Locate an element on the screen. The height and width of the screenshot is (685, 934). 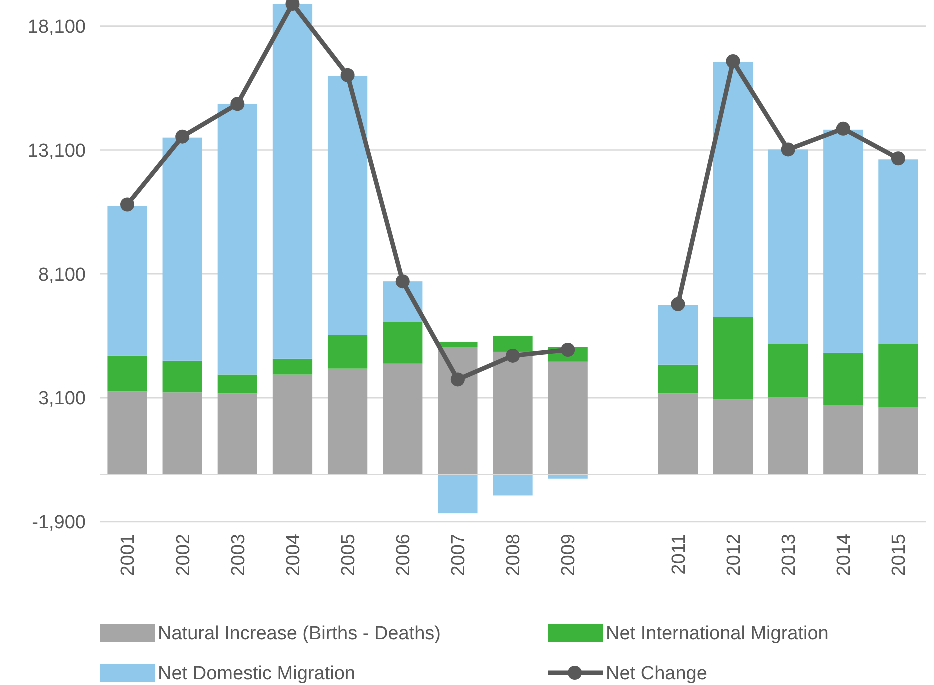
legend-label: Net Change is located at coordinates (657, 674).